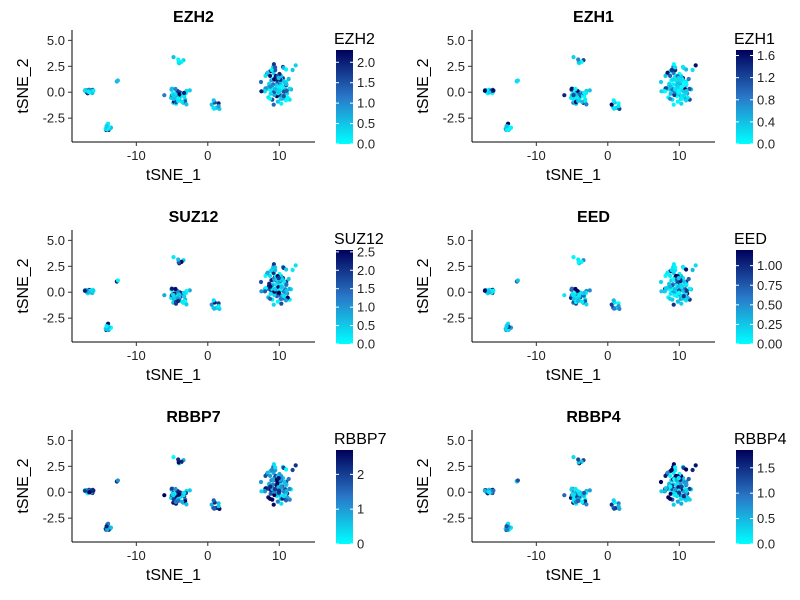  I want to click on x-tick-label: 10, so click(279, 155).